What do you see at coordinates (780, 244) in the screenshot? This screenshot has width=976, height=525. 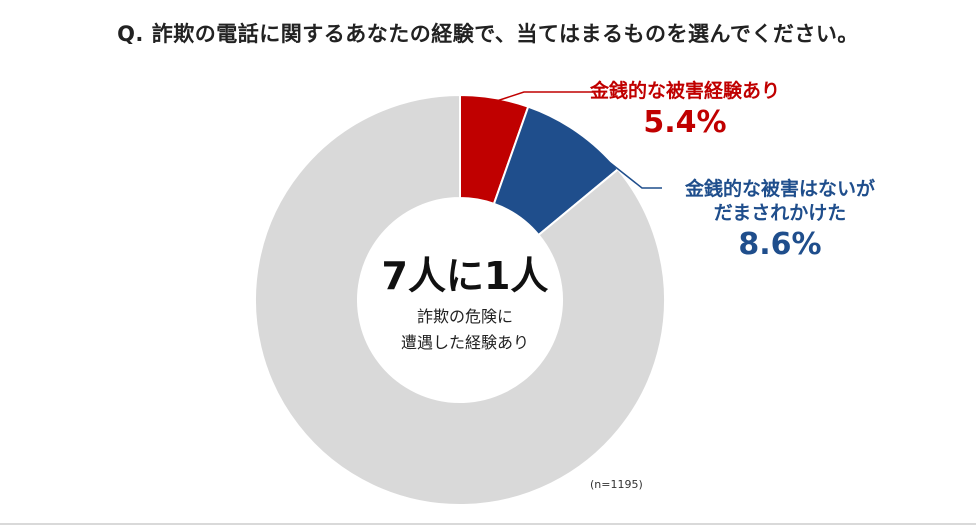 I see `slice-value-label: 8.6%` at bounding box center [780, 244].